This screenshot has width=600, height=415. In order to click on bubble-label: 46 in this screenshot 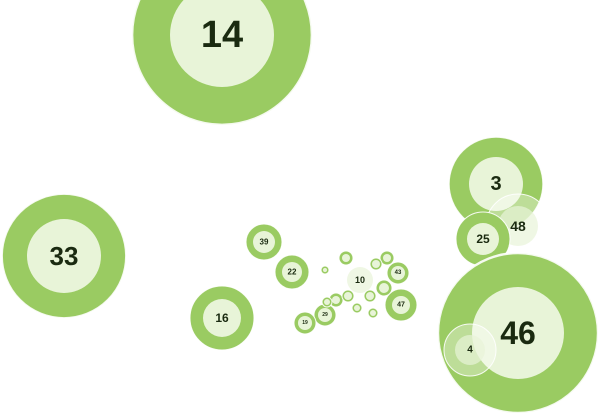, I will do `click(518, 333)`.